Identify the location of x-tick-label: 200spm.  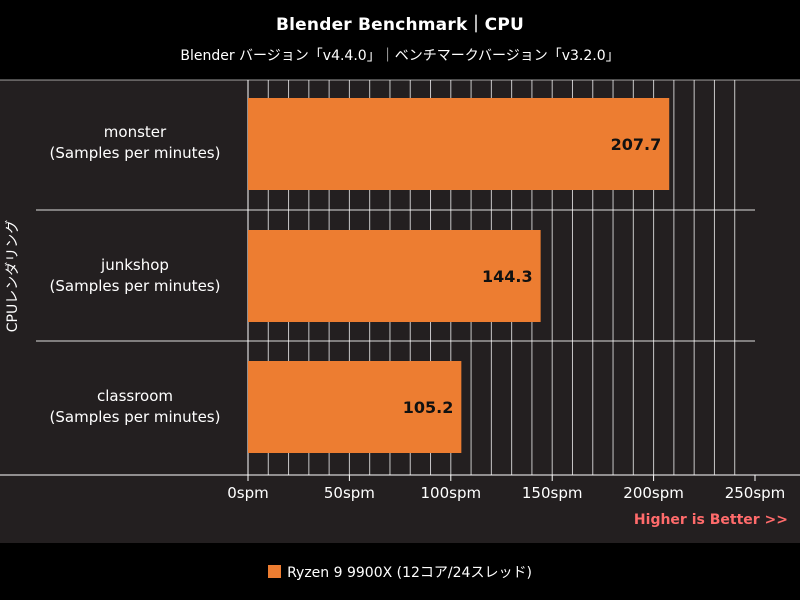
(653, 493).